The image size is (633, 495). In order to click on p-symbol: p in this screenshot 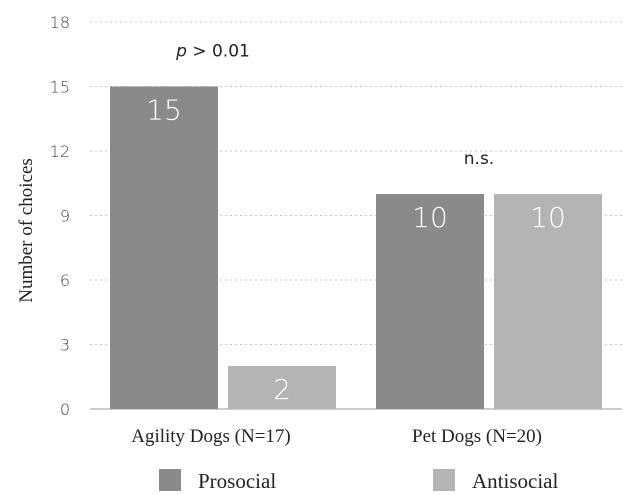, I will do `click(181, 52)`.